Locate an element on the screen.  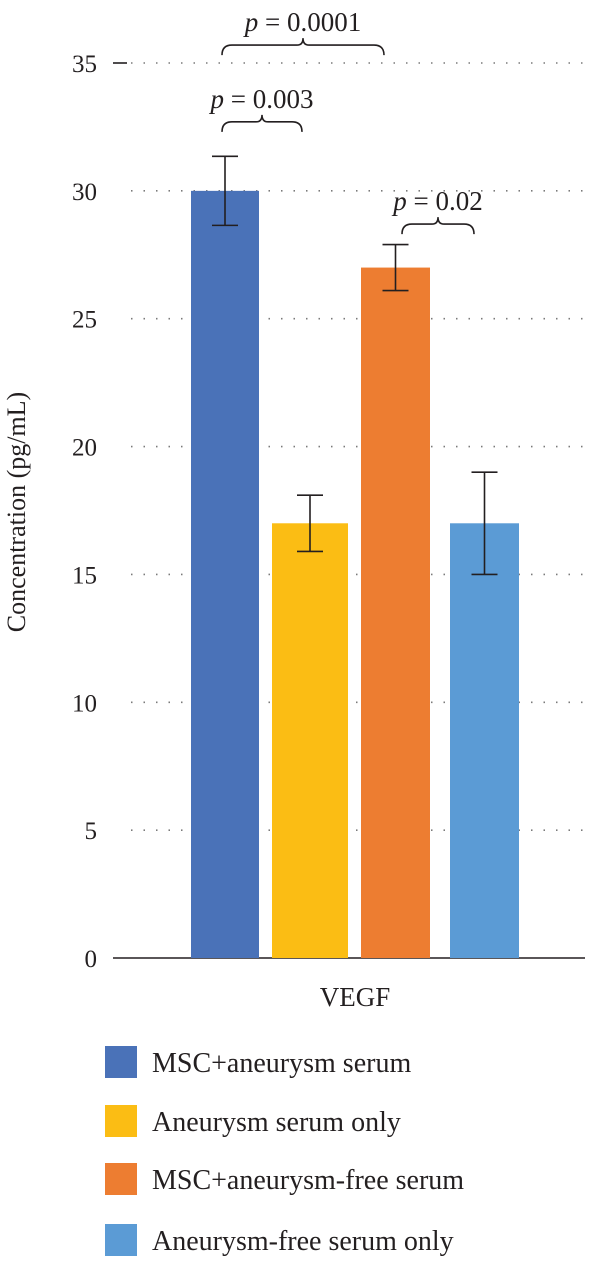
legend-label: Aneurysm serum only is located at coordinates (276, 1122).